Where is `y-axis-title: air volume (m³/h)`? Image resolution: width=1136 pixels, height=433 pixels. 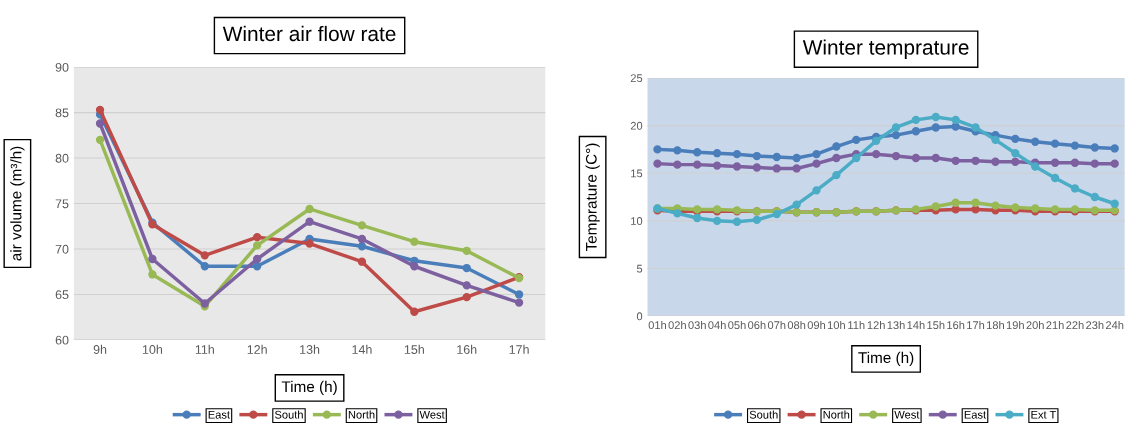 y-axis-title: air volume (m³/h) is located at coordinates (17, 203).